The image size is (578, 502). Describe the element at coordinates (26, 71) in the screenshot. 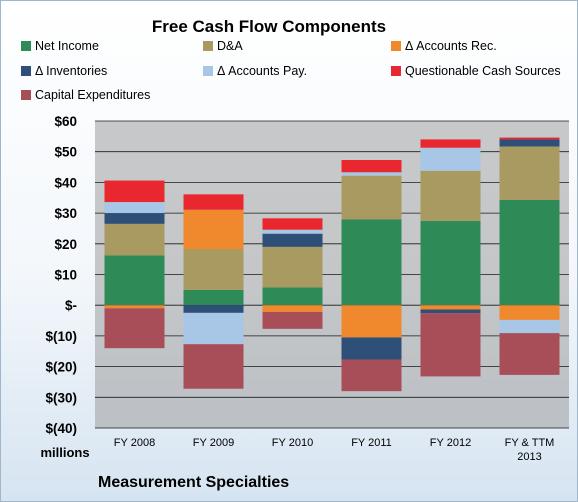

I see `legend-swatch-delta-inventories` at that location.